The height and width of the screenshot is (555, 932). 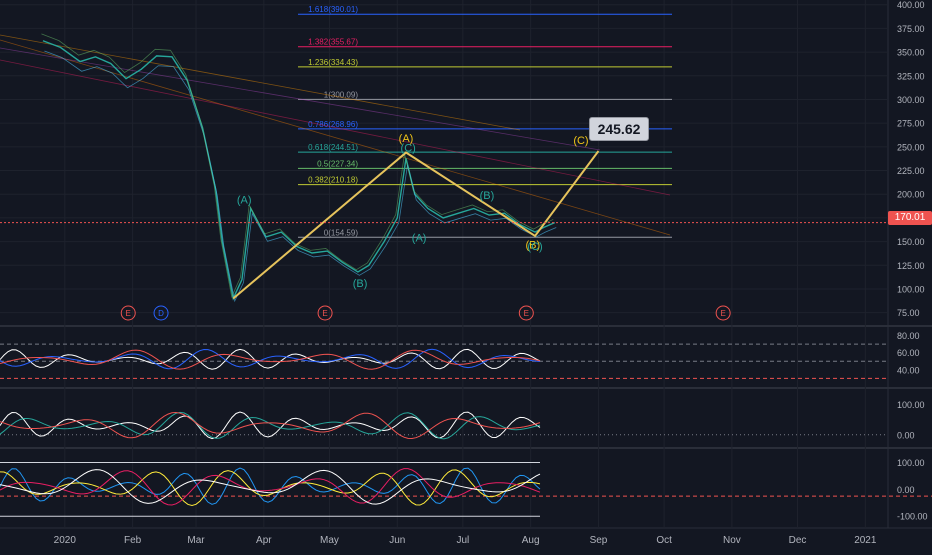 What do you see at coordinates (397, 540) in the screenshot?
I see `time-axis-label: Jun` at bounding box center [397, 540].